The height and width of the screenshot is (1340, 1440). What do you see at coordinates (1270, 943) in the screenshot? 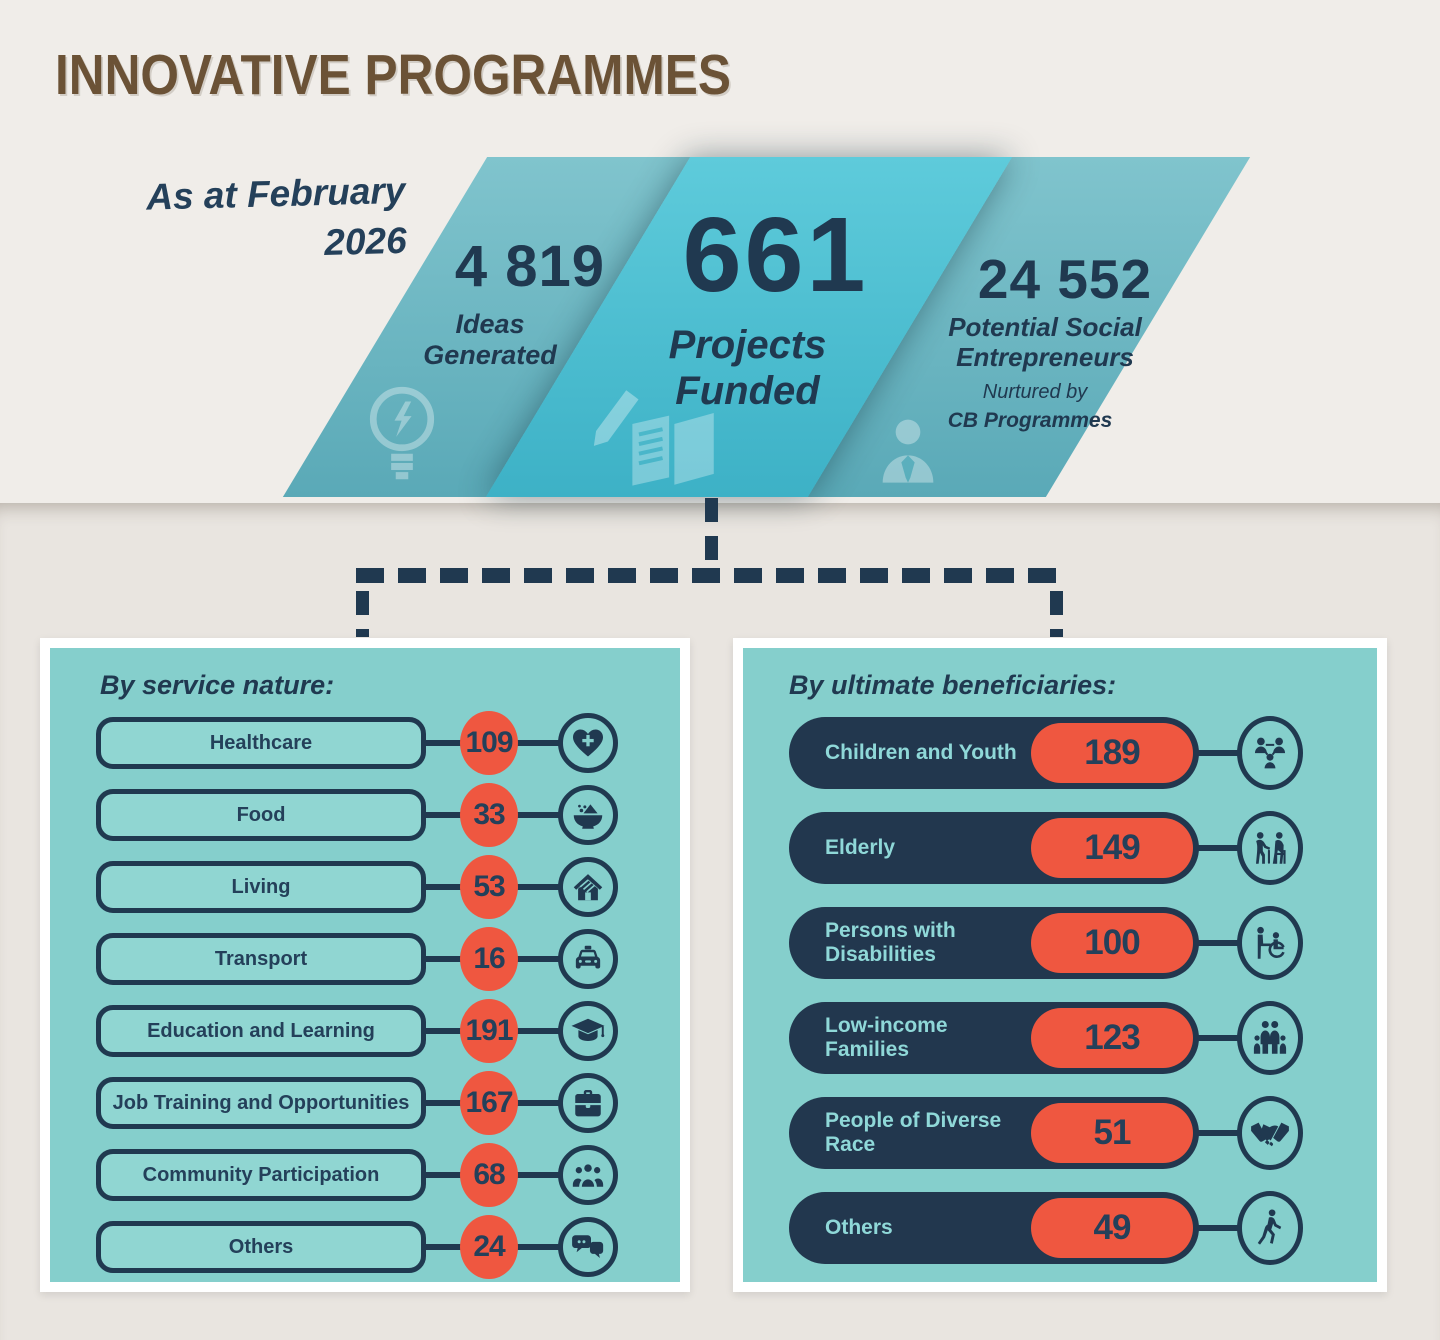
I see `wheelchair-icon` at bounding box center [1270, 943].